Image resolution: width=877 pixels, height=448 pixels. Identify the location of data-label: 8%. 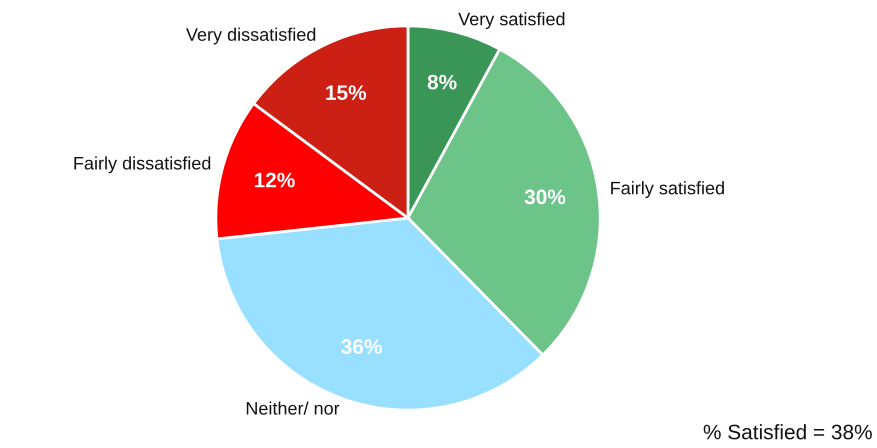
(442, 82).